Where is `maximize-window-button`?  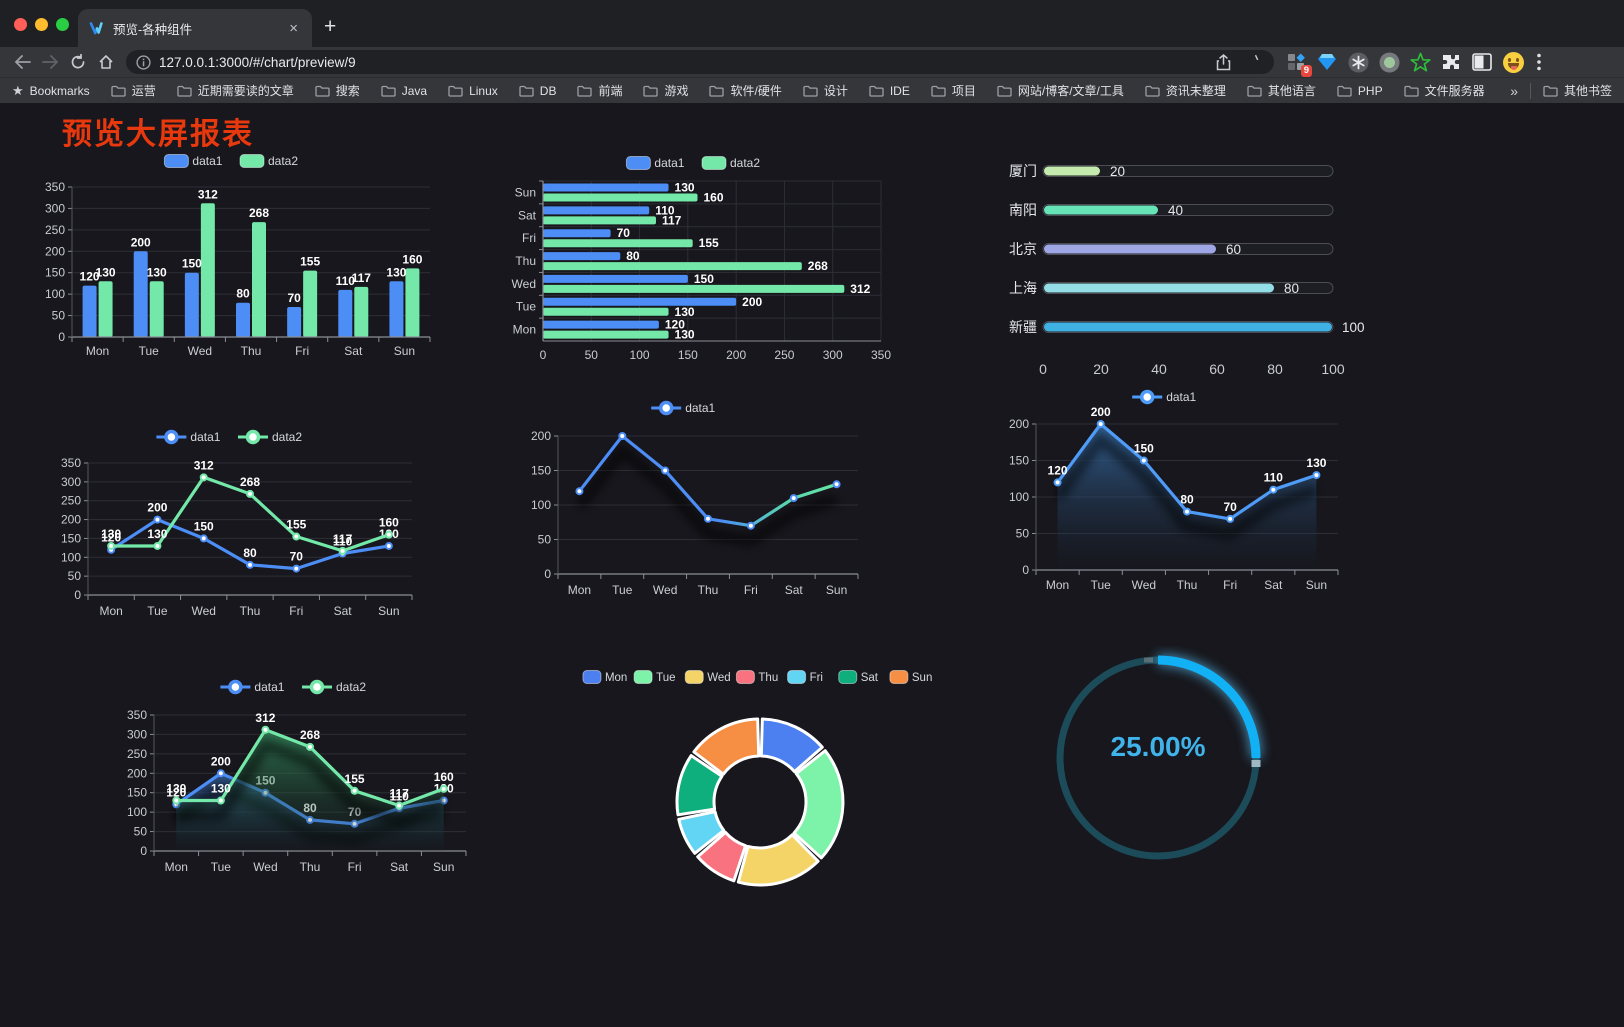 maximize-window-button is located at coordinates (62, 24).